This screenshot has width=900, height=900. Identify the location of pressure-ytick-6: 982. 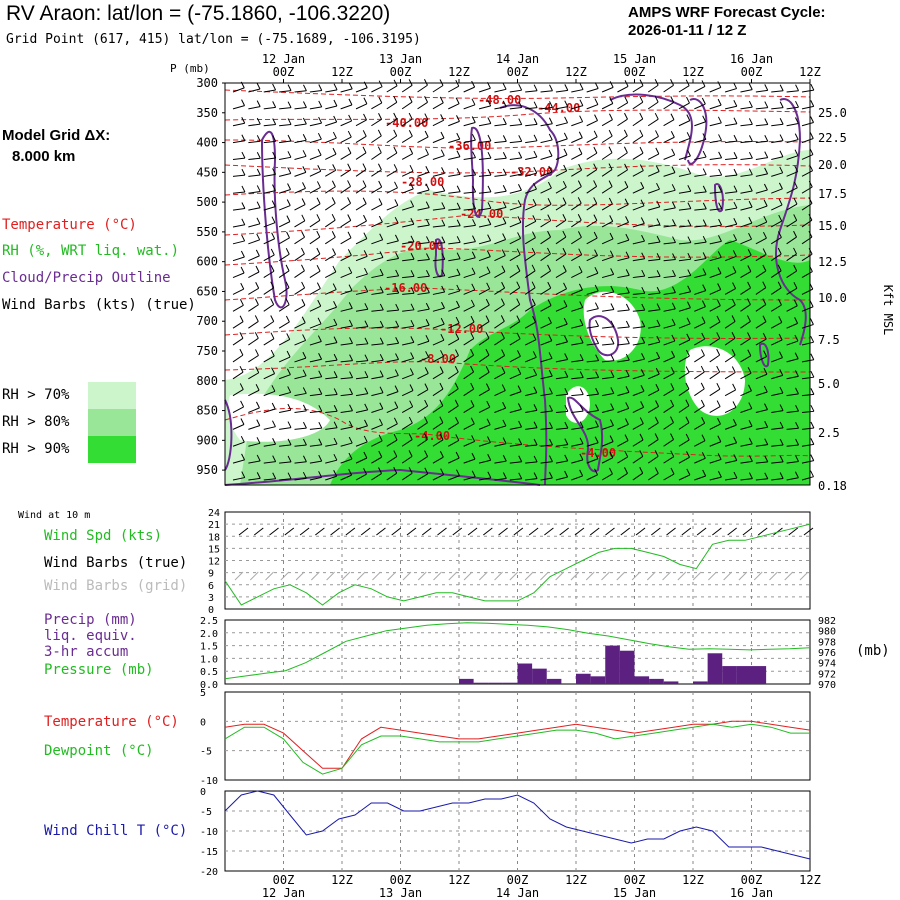
(827, 621).